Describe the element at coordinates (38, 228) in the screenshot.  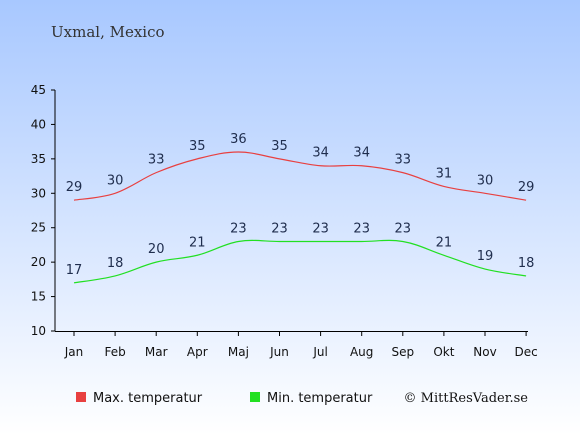
I see `y-tick-label: 25` at that location.